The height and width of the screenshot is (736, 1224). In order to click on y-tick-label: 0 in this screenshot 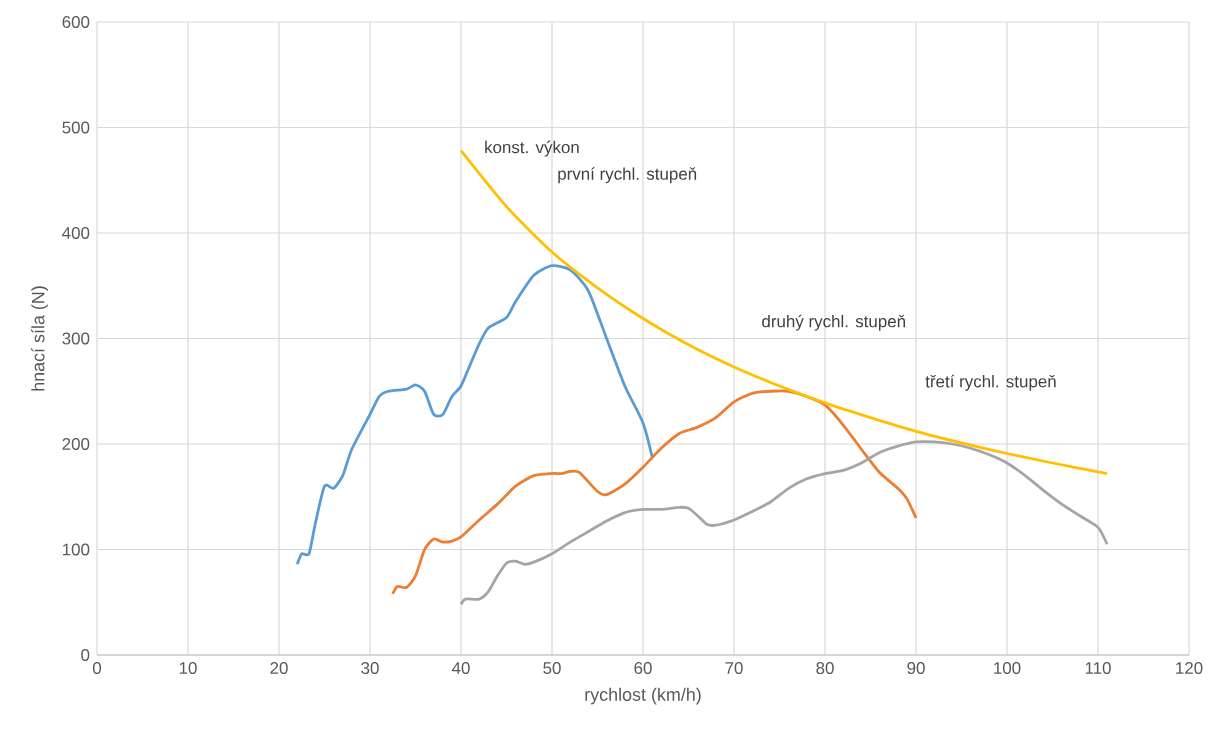, I will do `click(85, 655)`.